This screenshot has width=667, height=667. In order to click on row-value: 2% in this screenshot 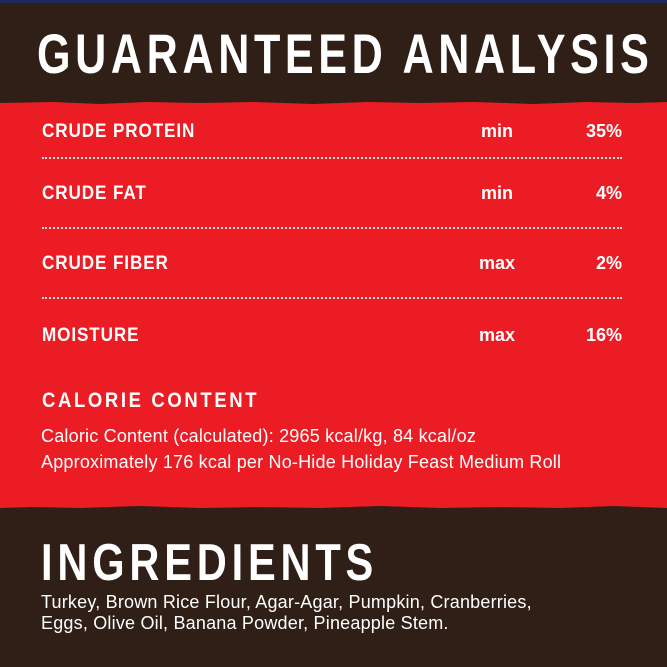, I will do `click(608, 263)`.